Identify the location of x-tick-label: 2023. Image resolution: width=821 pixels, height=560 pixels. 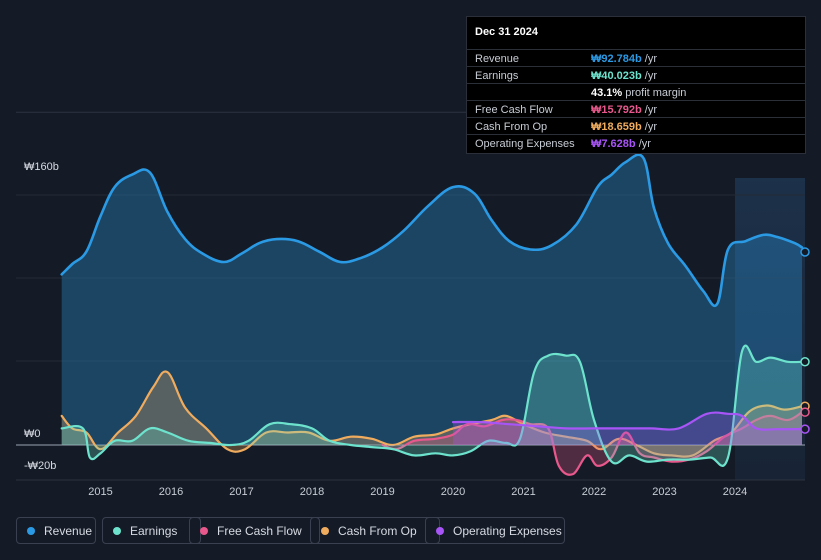
(664, 492).